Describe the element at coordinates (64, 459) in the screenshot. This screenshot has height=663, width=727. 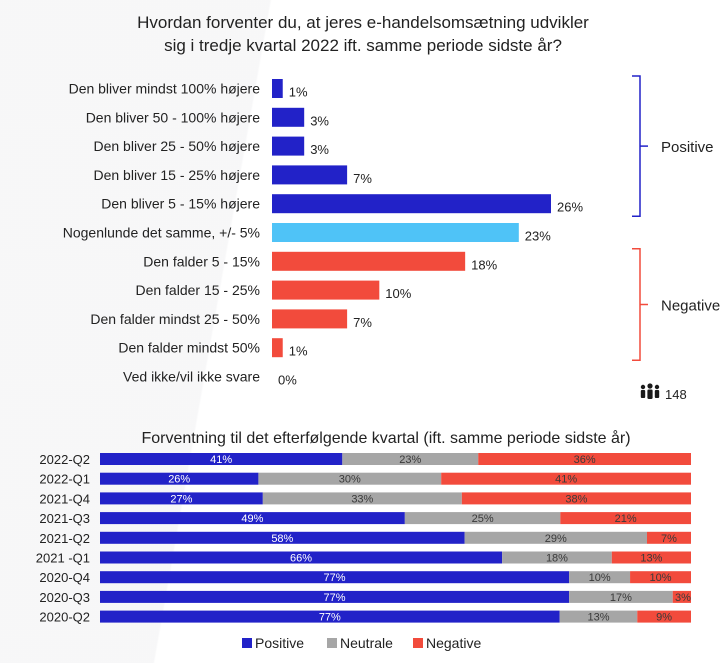
I see `bottom-category-label: 2022-Q2` at that location.